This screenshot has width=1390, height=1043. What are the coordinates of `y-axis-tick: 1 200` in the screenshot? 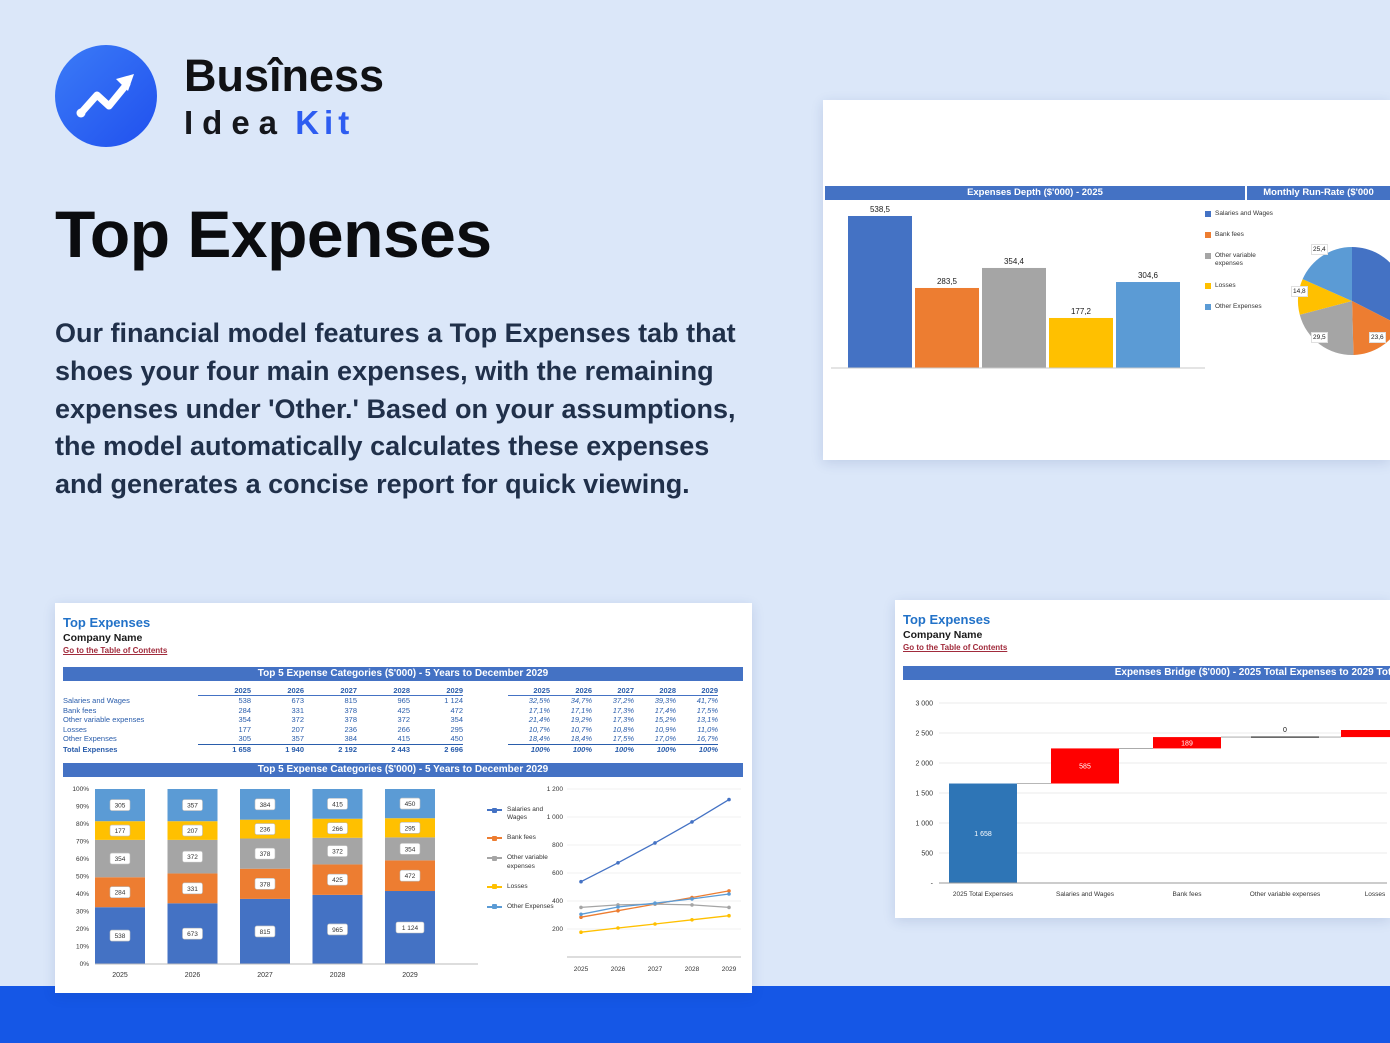 It's located at (555, 789).